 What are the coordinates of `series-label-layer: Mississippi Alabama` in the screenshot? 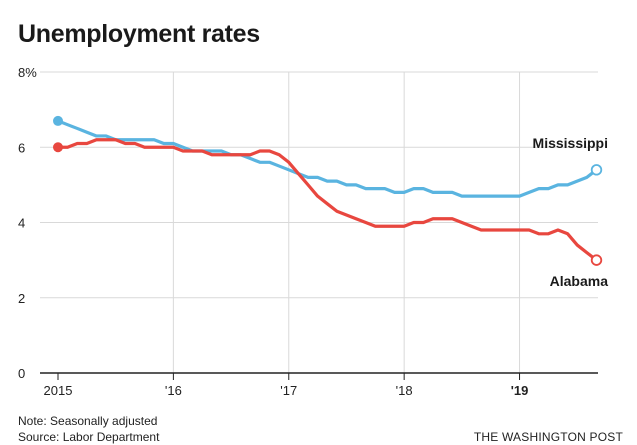 It's located at (571, 212).